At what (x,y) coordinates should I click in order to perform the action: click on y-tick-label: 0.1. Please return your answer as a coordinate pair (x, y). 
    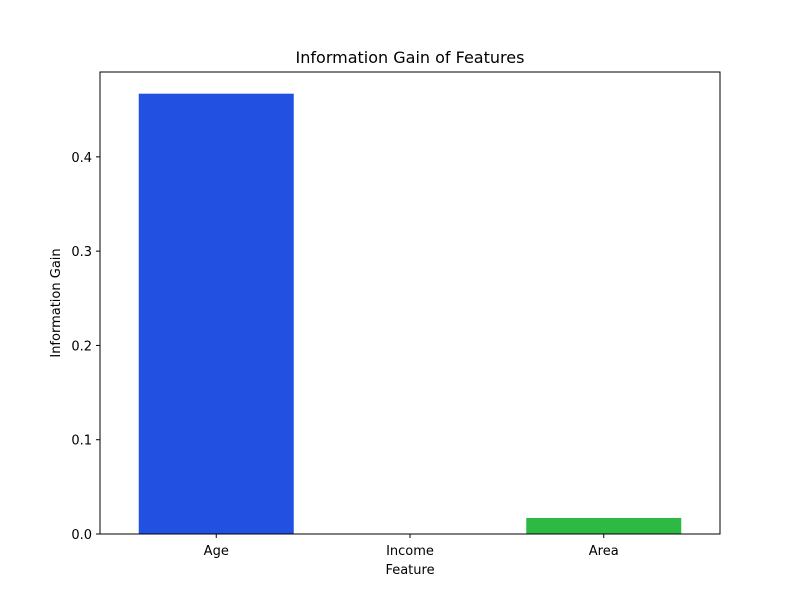
    Looking at the image, I should click on (81, 441).